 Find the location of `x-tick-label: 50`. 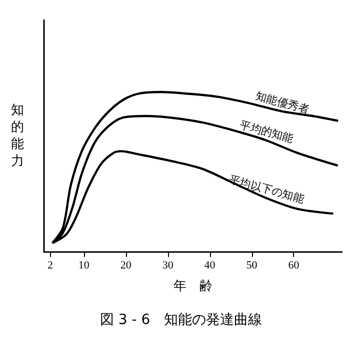

x-tick-label: 50 is located at coordinates (252, 266).